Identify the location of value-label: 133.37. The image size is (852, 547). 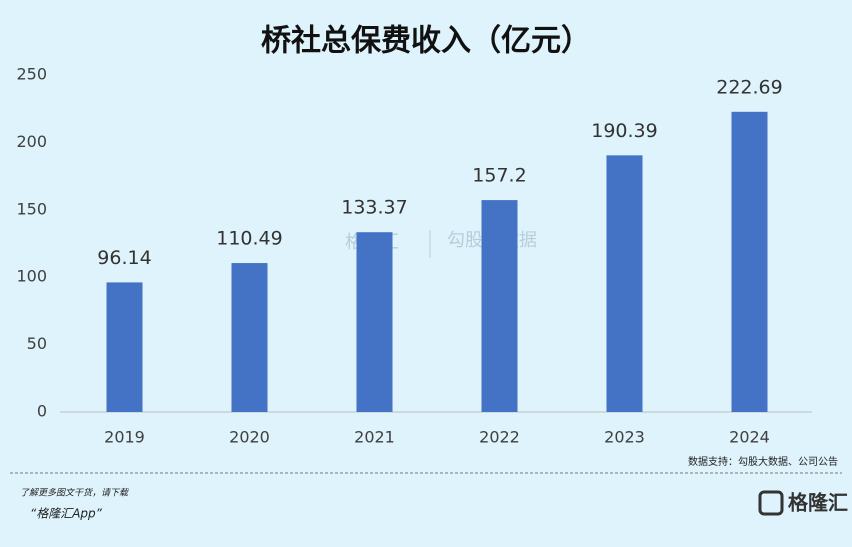
(374, 208).